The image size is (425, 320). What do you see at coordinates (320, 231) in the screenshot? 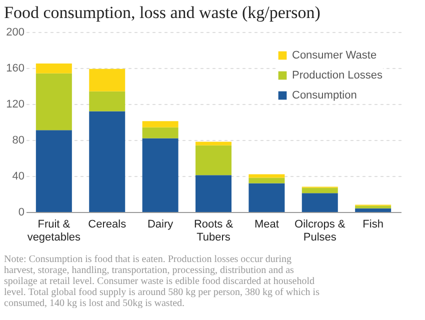
I see `x-tick-label: Oilcrops & Pulses` at bounding box center [320, 231].